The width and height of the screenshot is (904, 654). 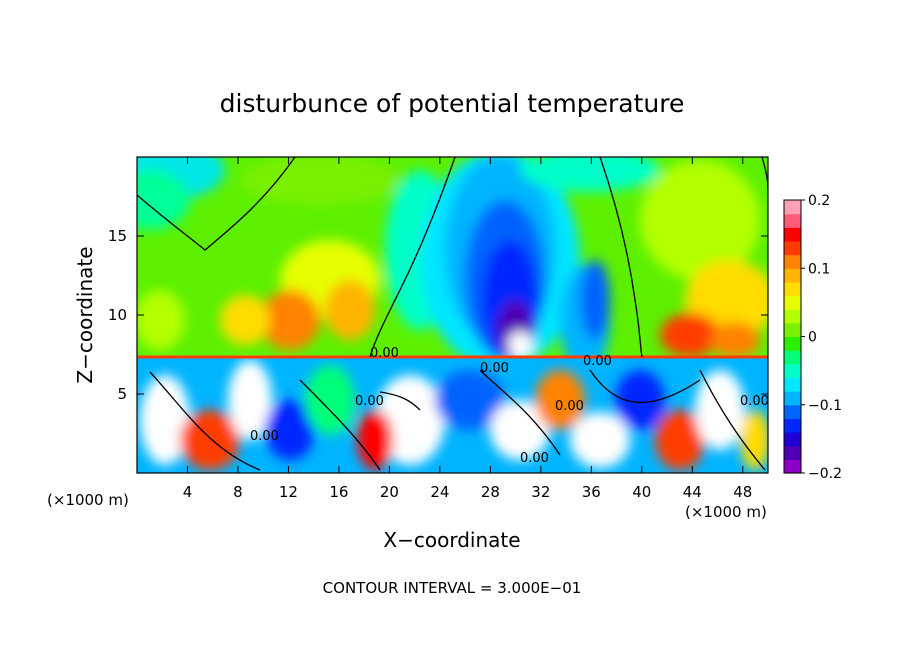 I want to click on colorbar: 0.2 0.1 0 −0.1 −0.2, so click(x=812, y=337).